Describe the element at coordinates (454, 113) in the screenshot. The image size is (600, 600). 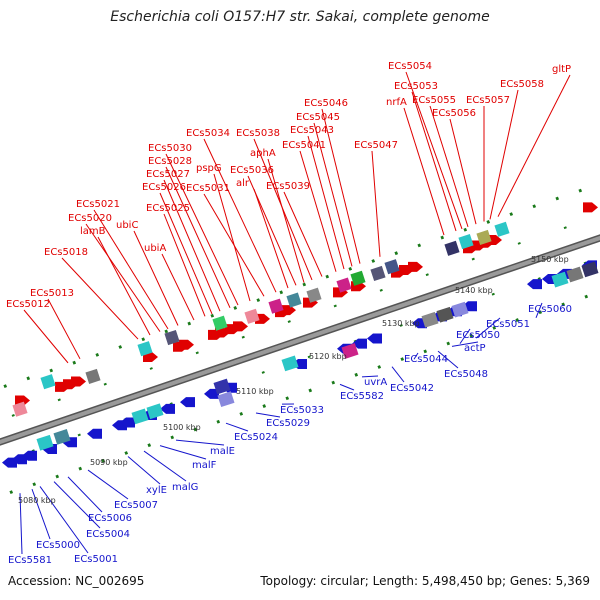
I see `gene-label-forward: ECs5056` at that location.